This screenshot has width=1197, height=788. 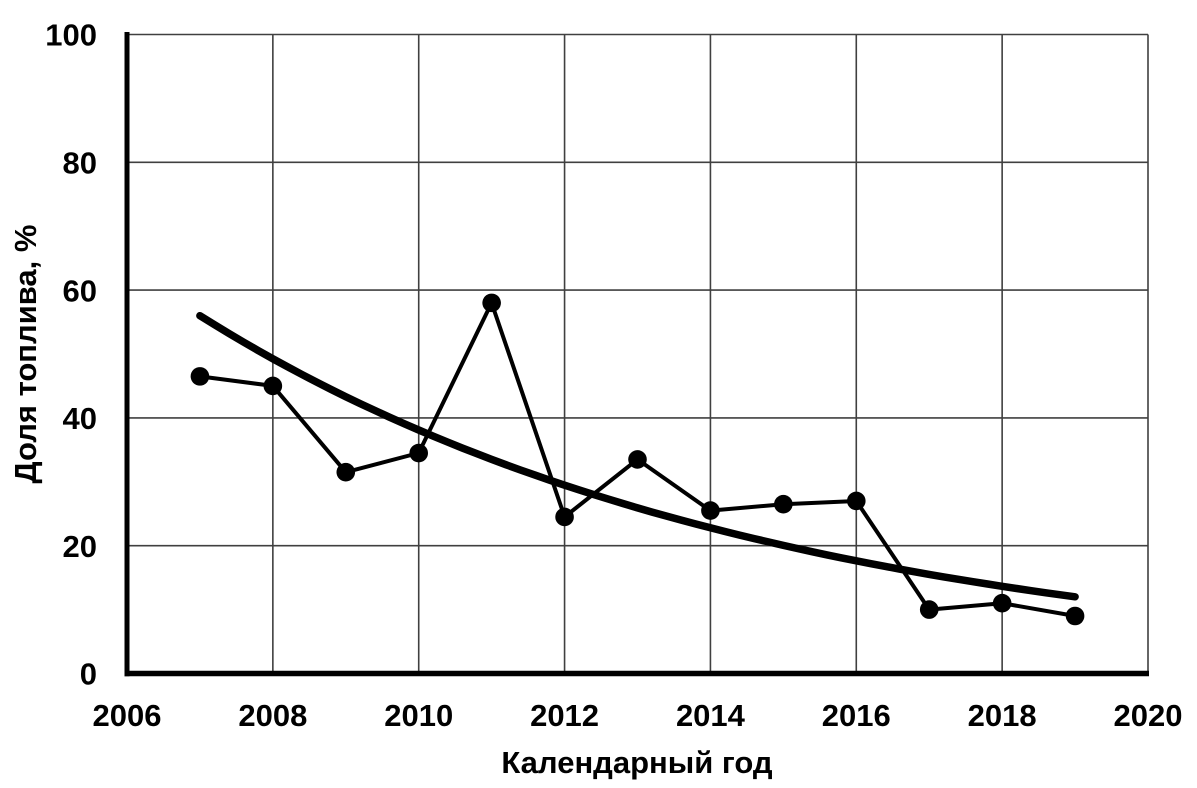 I want to click on x-tick-label-2014: 2014, so click(x=711, y=715).